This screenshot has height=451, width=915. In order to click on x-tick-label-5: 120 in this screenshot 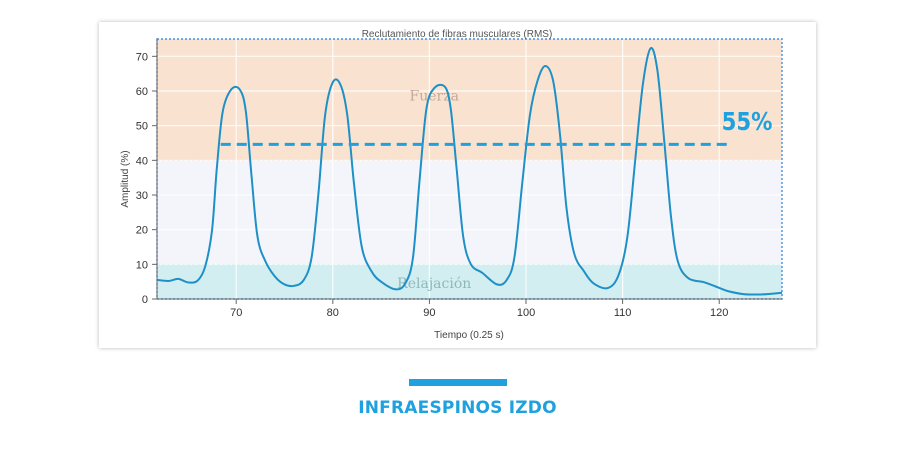, I will do `click(719, 313)`.